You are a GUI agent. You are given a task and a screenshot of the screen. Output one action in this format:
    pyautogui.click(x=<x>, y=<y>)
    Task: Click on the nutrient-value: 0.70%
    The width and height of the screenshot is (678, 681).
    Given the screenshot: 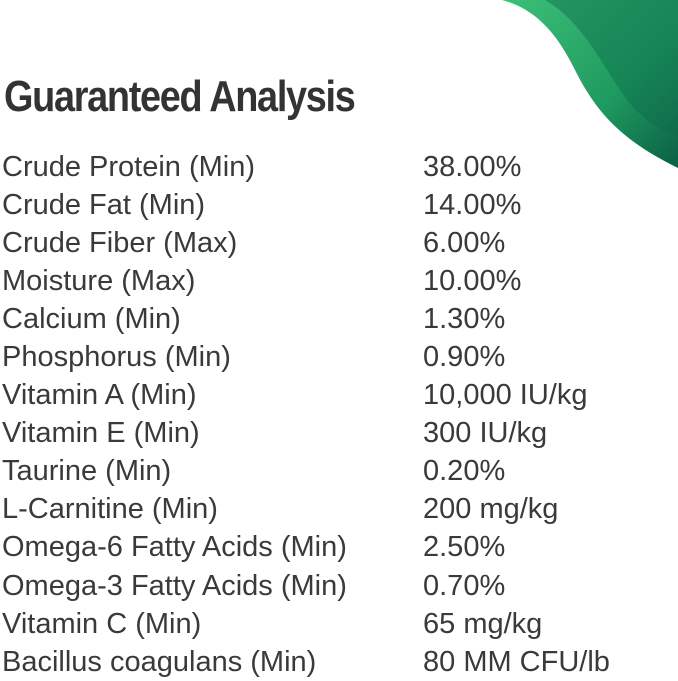 What is the action you would take?
    pyautogui.click(x=464, y=585)
    